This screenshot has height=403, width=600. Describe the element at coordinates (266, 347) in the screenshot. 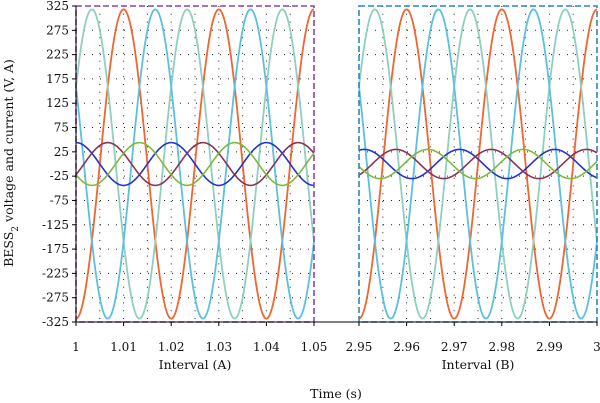

I see `x-tick-label: 1.04` at that location.